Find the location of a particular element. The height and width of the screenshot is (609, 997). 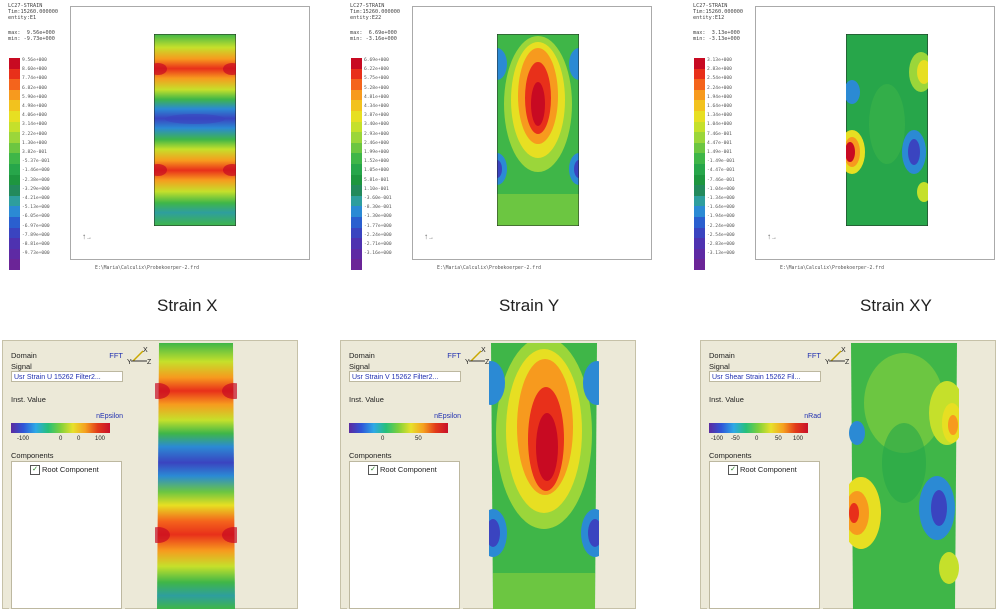

measured-strain-x is located at coordinates (196, 476).